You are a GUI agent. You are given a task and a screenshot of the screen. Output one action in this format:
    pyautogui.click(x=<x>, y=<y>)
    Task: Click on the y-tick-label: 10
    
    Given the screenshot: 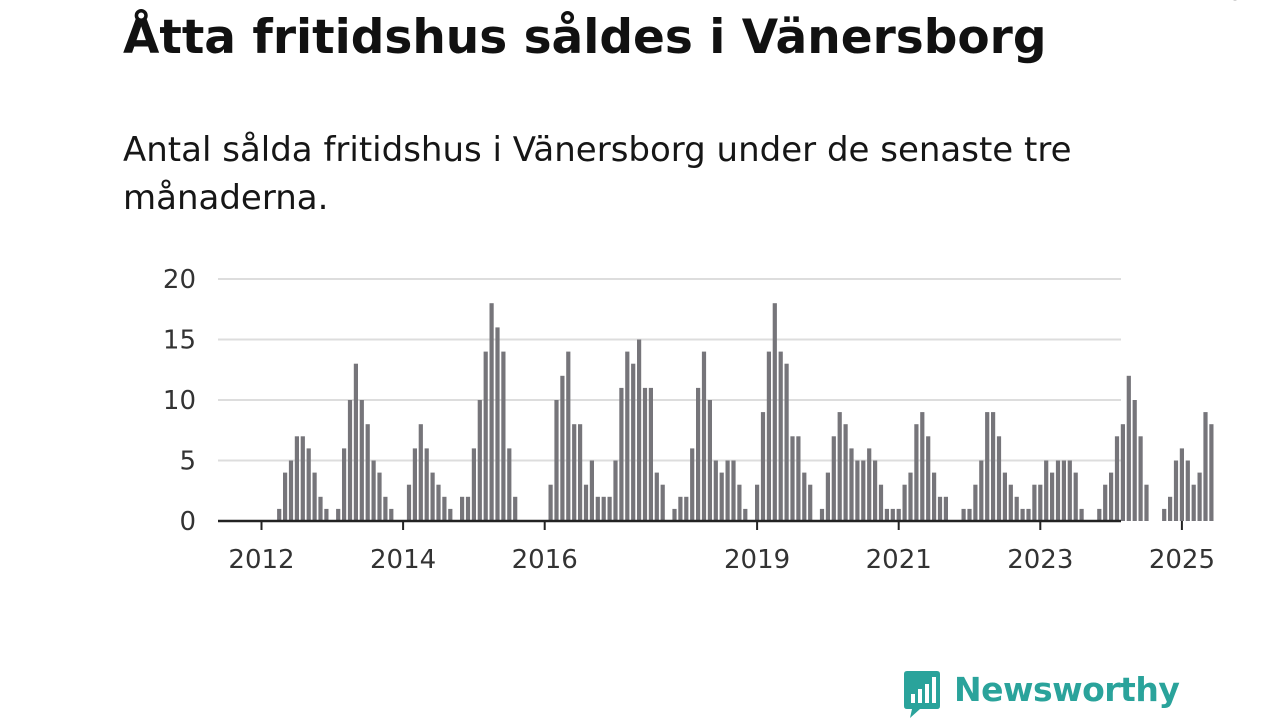 What is the action you would take?
    pyautogui.click(x=179, y=401)
    